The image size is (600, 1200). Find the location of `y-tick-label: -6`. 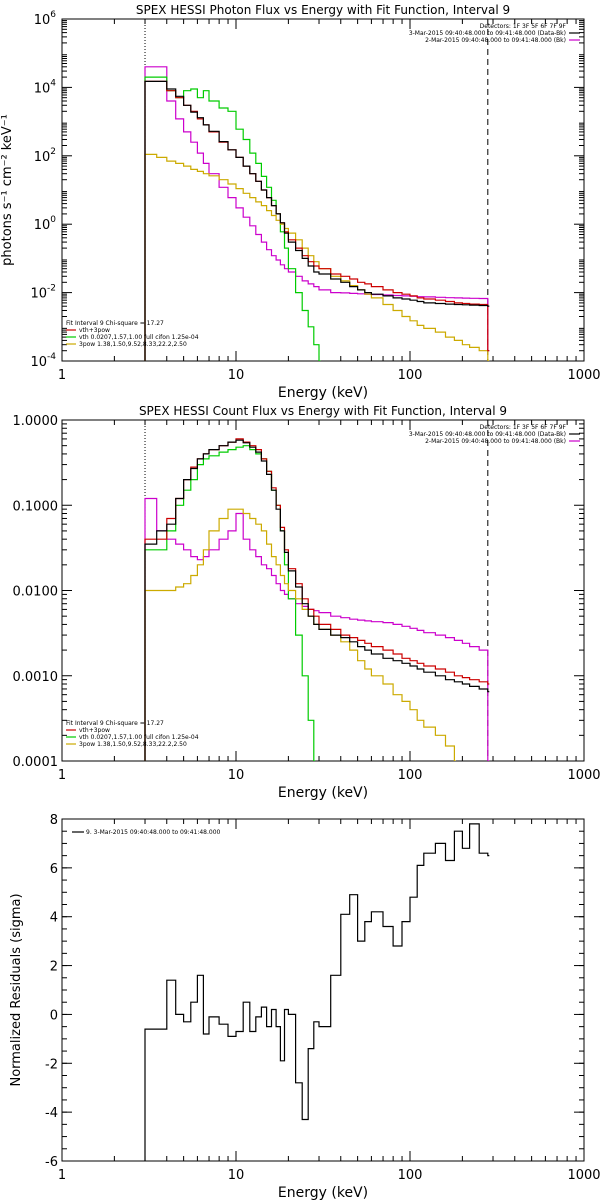

y-tick-label: -6 is located at coordinates (51, 1162).